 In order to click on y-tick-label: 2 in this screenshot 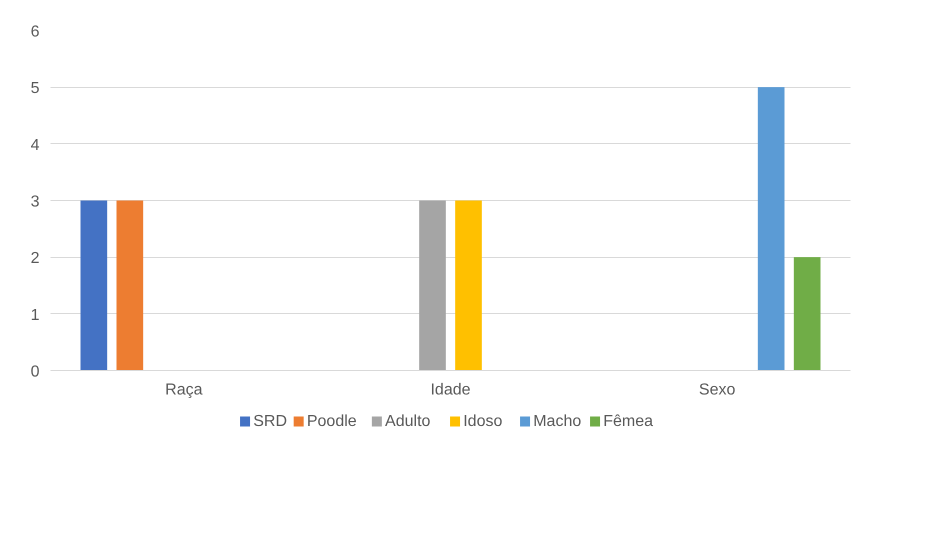, I will do `click(35, 259)`.